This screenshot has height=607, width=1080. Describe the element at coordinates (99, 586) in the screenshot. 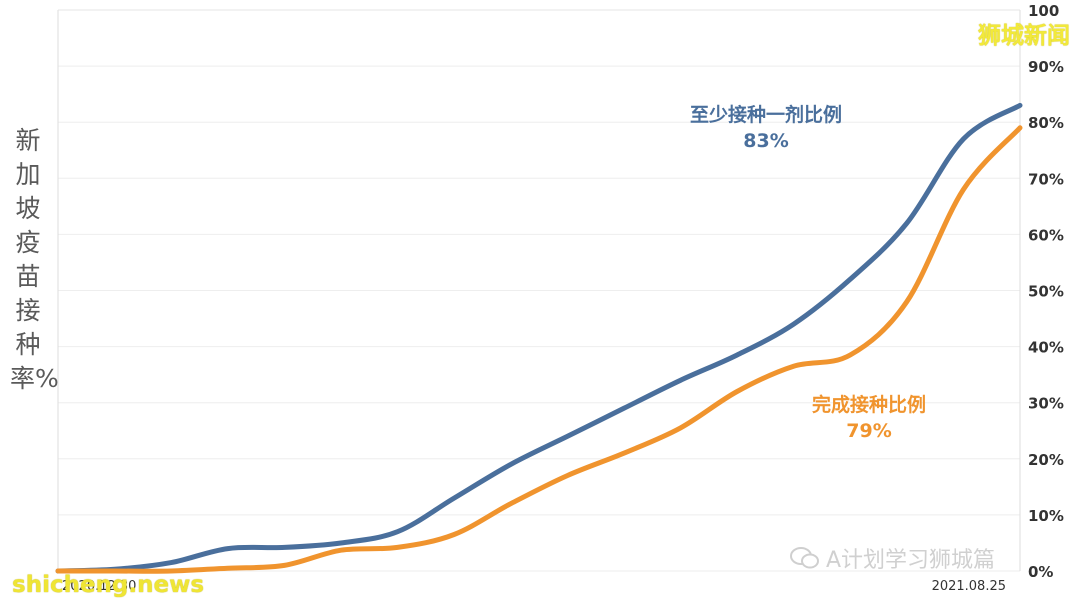

I see `x-tick-label: 2020.12.30` at that location.